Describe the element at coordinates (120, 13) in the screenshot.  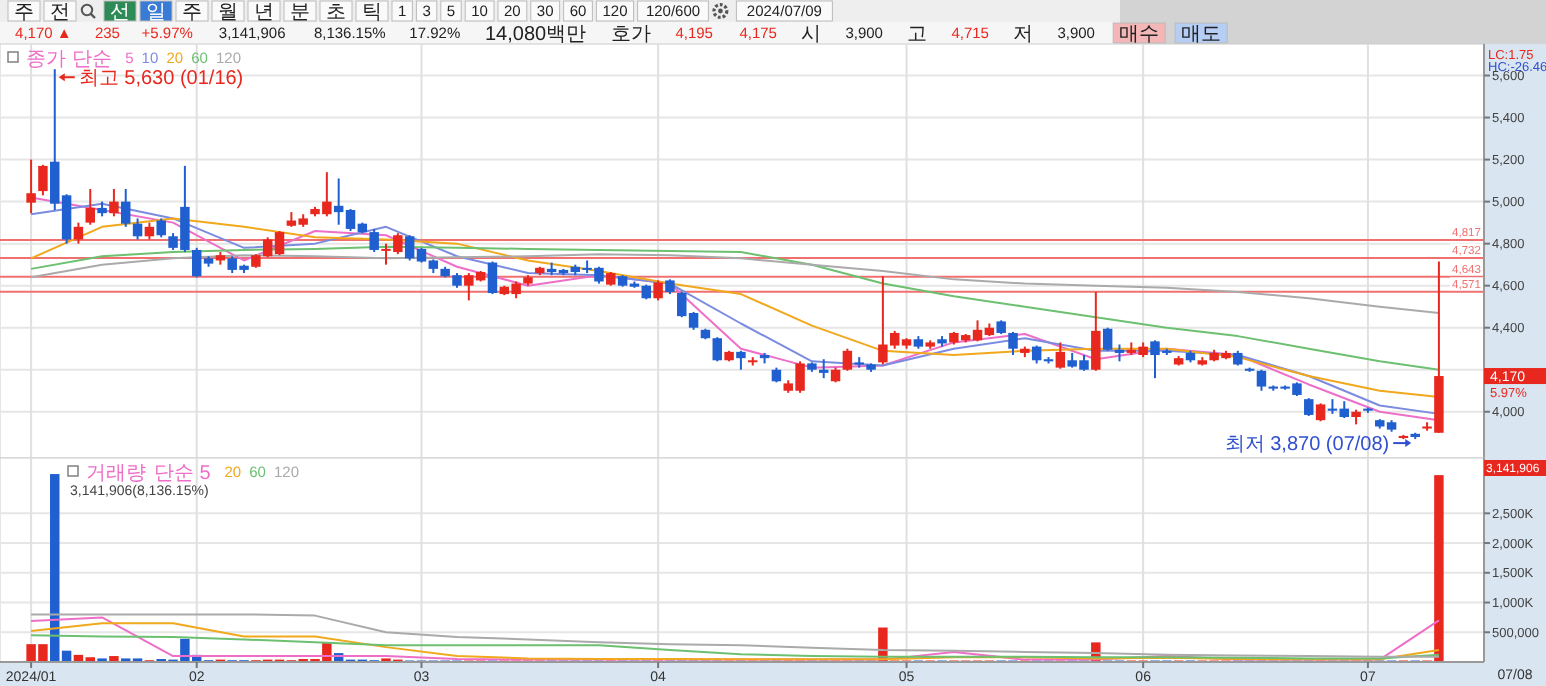
I see `text: 선` at that location.